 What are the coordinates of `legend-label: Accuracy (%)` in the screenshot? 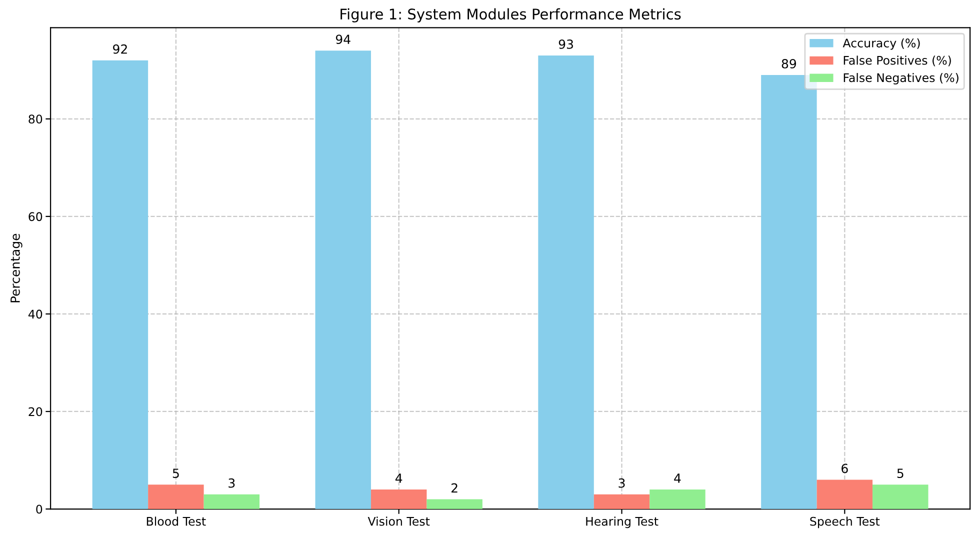 It's located at (881, 44).